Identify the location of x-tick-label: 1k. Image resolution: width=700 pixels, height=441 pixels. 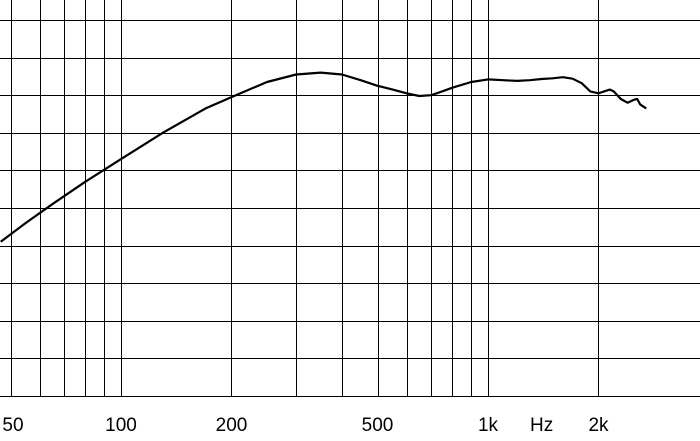
(488, 425).